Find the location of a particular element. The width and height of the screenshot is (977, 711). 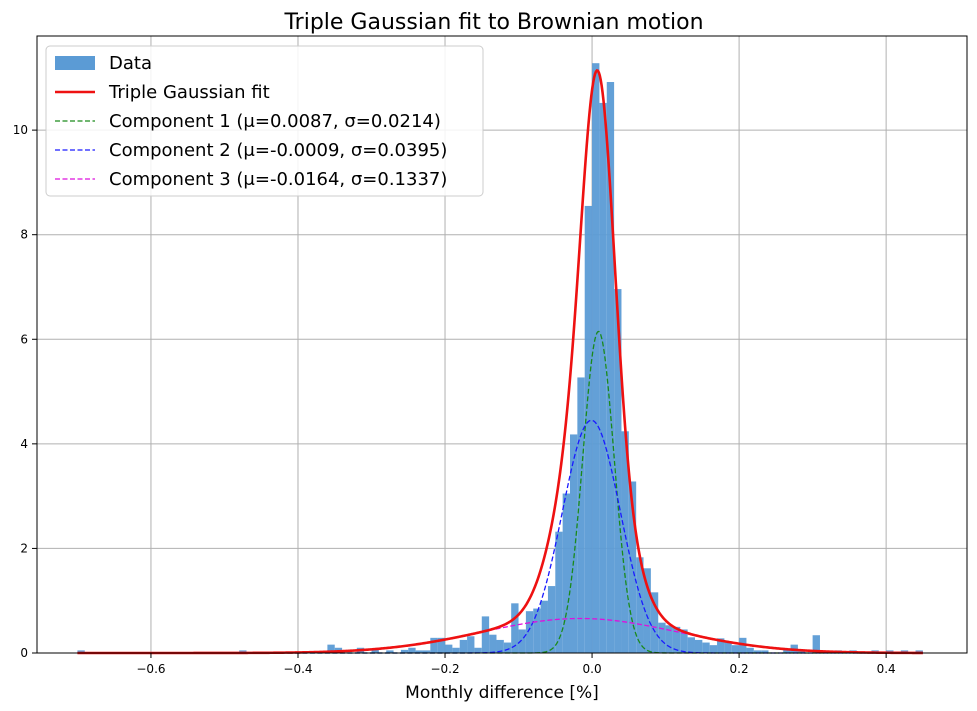

legend-label: Component 2 (μ=-0.0009, σ=0.0395) is located at coordinates (278, 150).